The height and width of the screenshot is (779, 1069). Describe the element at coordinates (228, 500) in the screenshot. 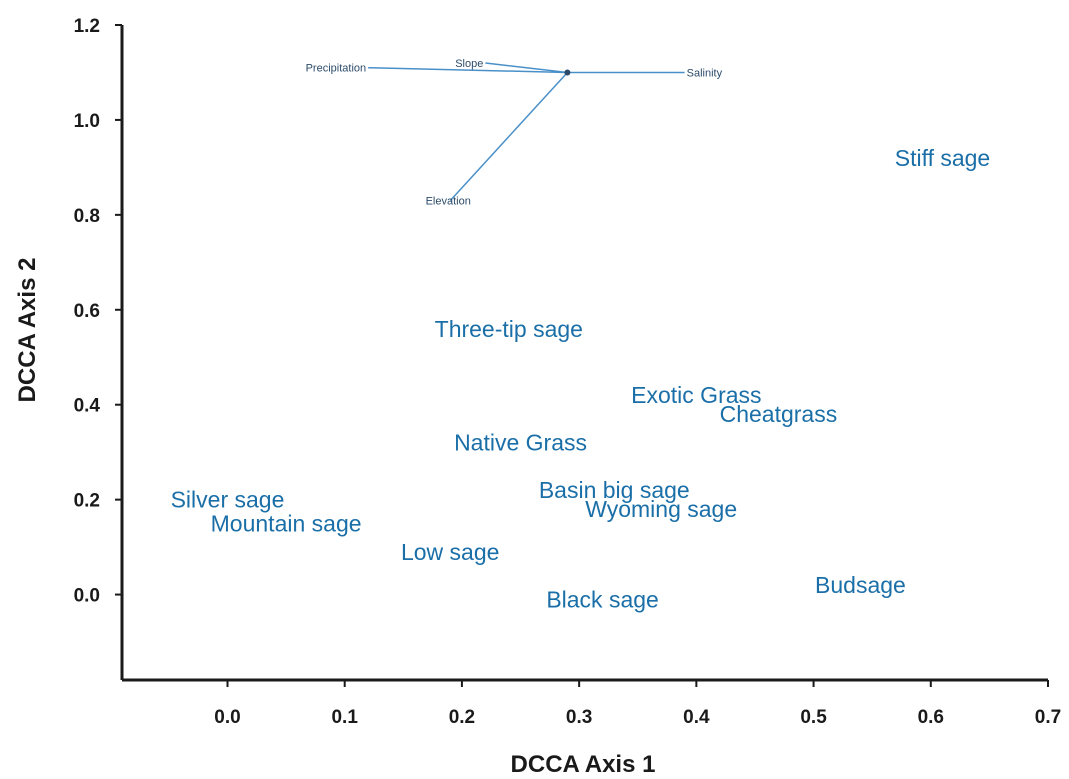

I see `species-label: Silver sage` at that location.